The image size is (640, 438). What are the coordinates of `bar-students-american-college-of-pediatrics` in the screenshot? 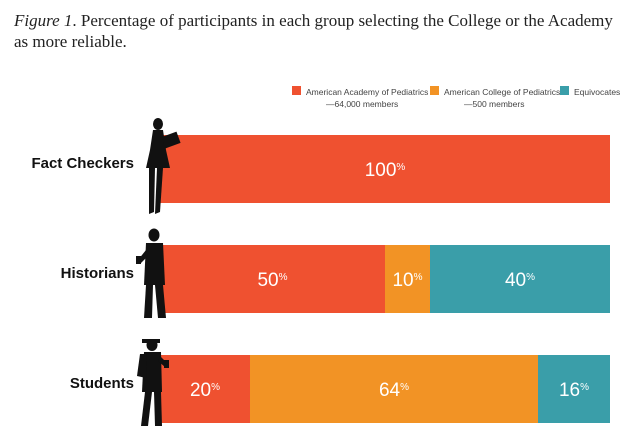 It's located at (394, 389).